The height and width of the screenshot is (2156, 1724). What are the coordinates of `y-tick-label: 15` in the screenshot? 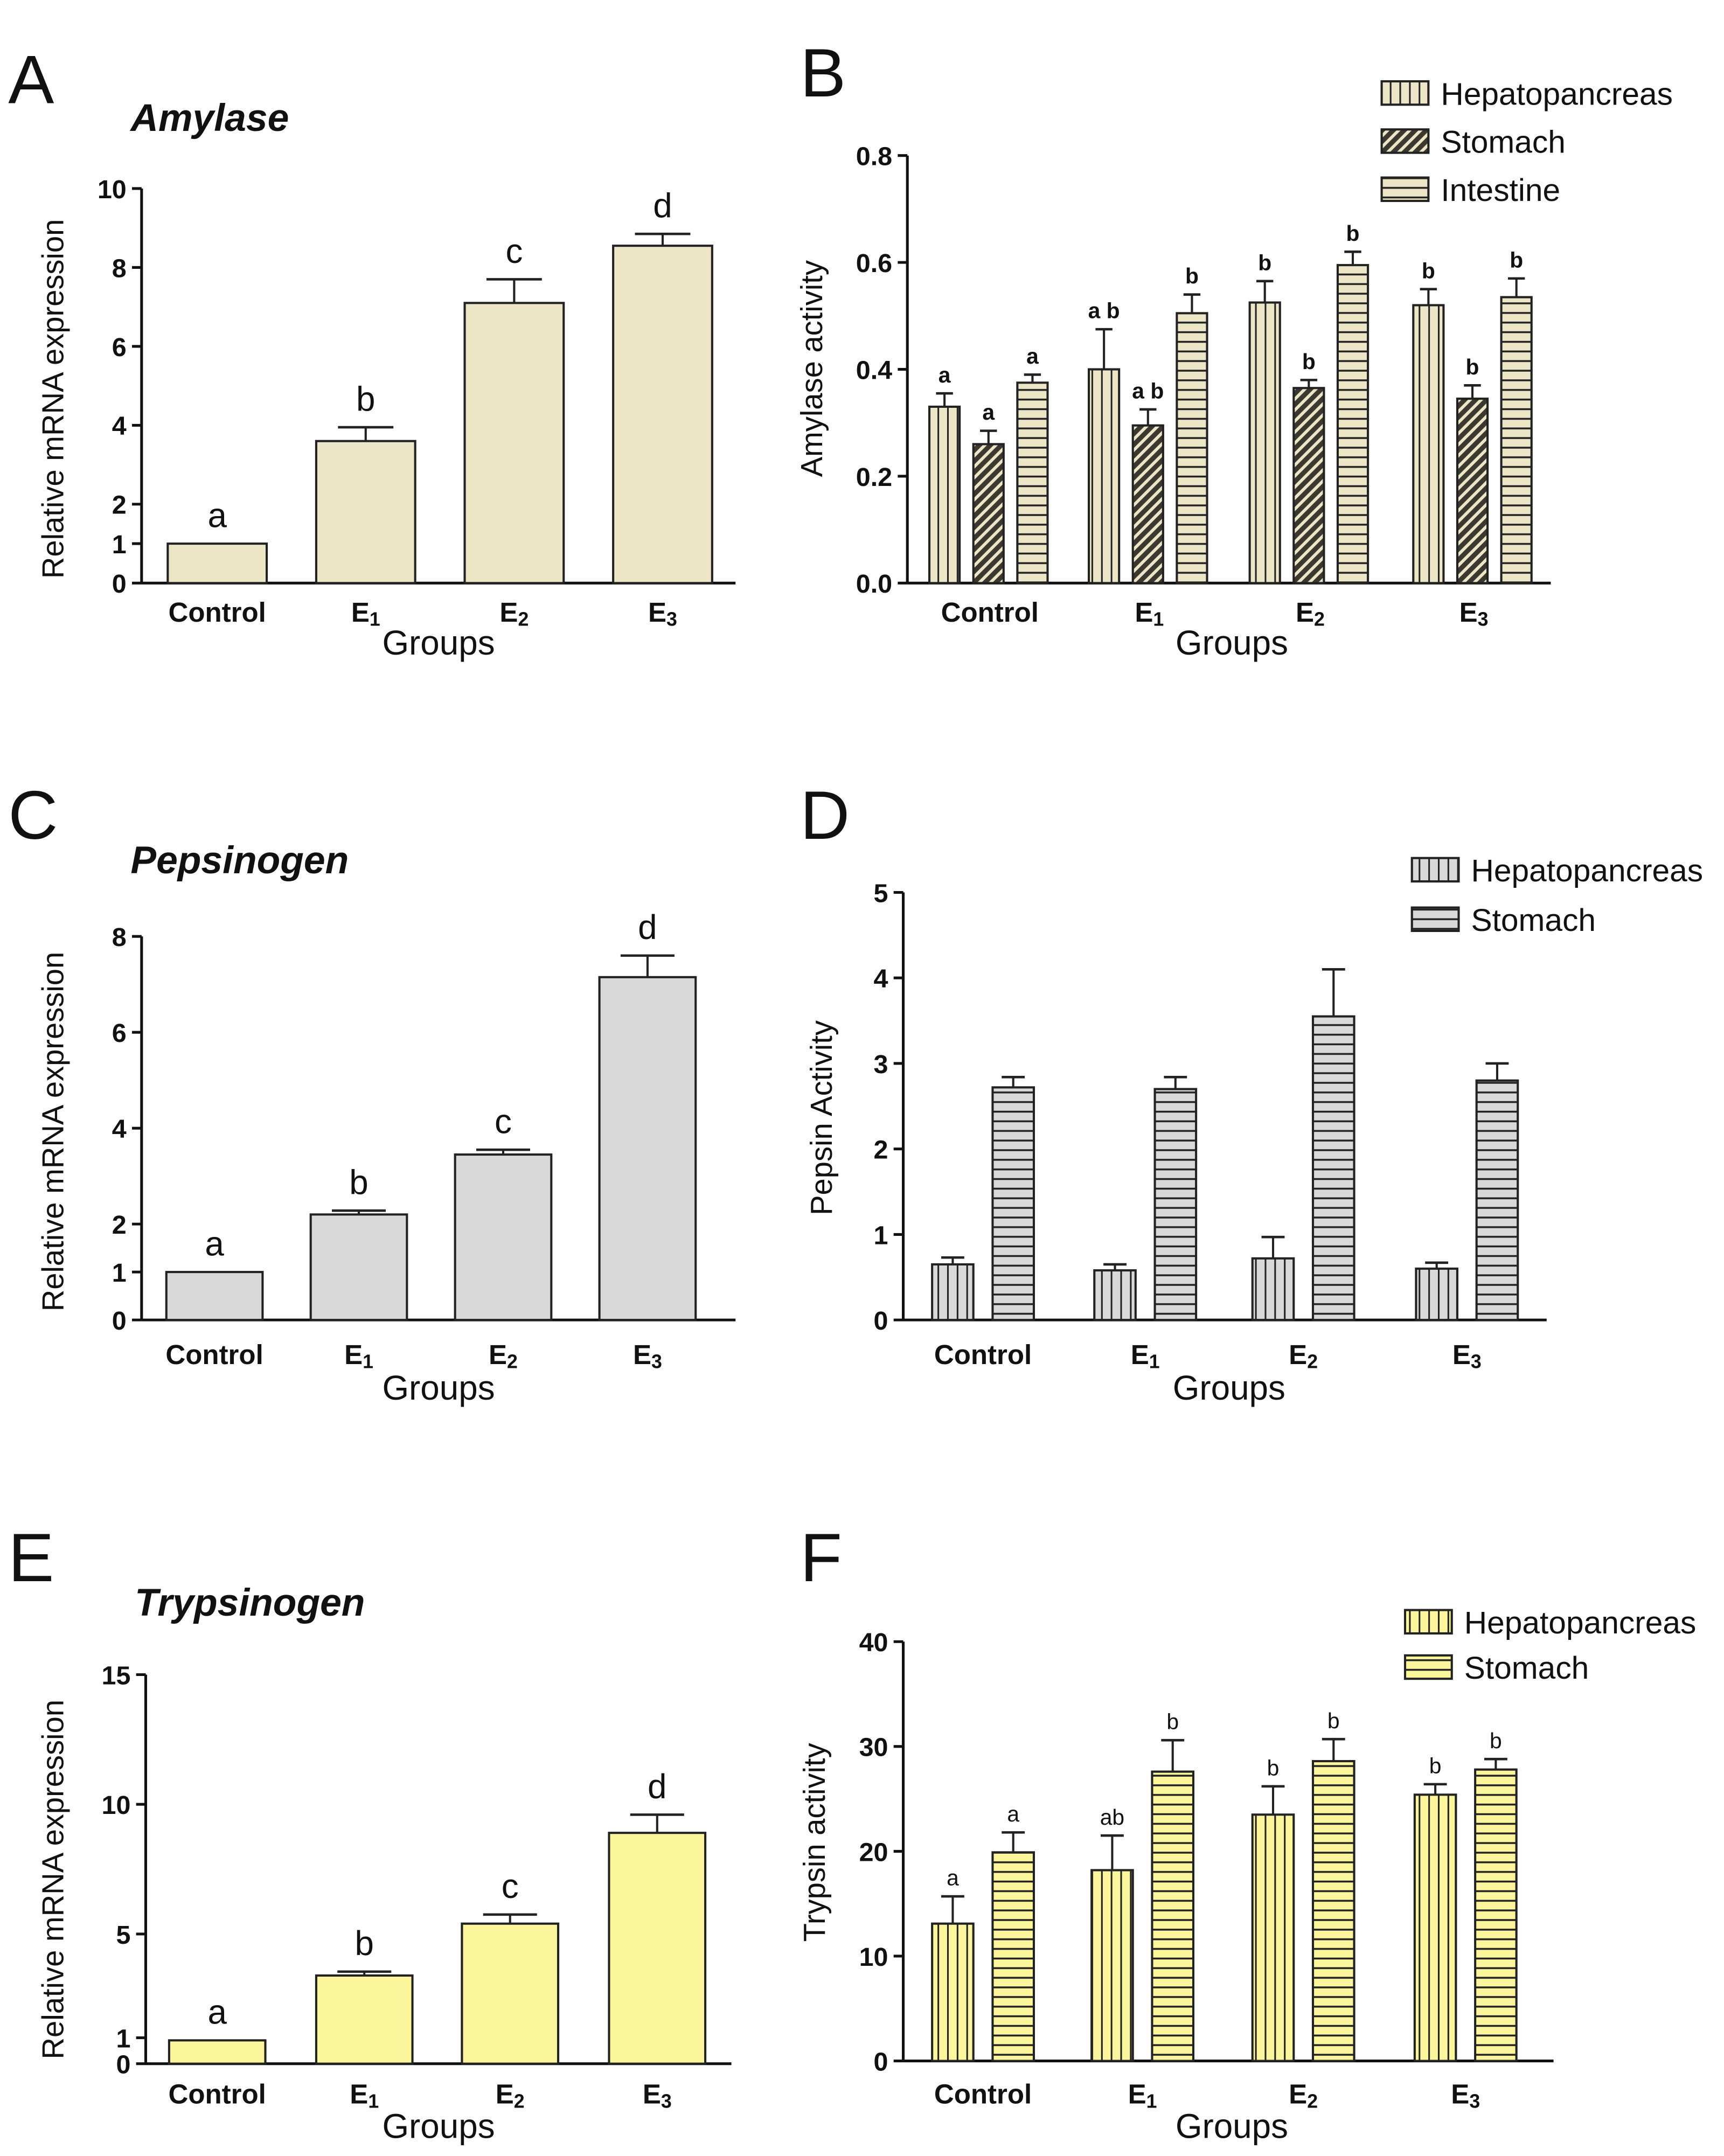 It's located at (116, 1675).